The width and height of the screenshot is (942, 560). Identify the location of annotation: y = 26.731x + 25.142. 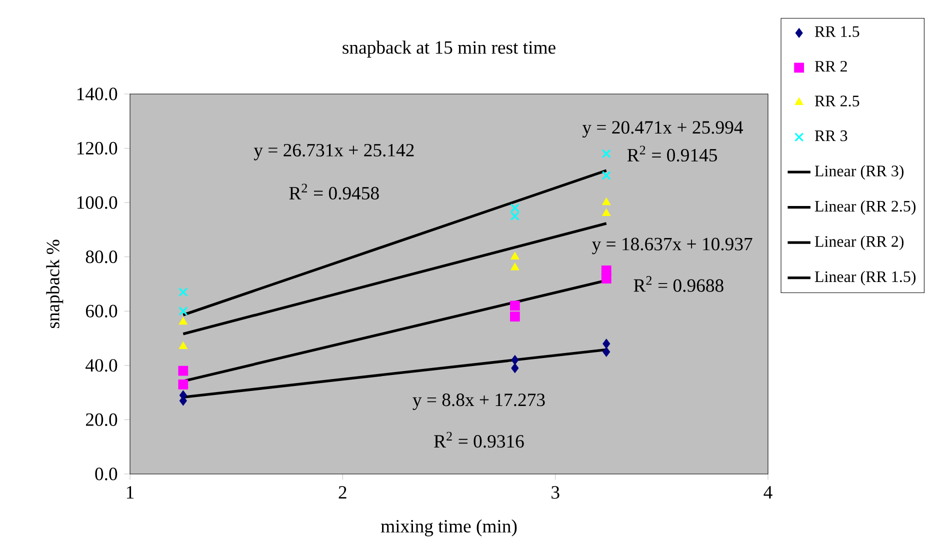
(334, 152).